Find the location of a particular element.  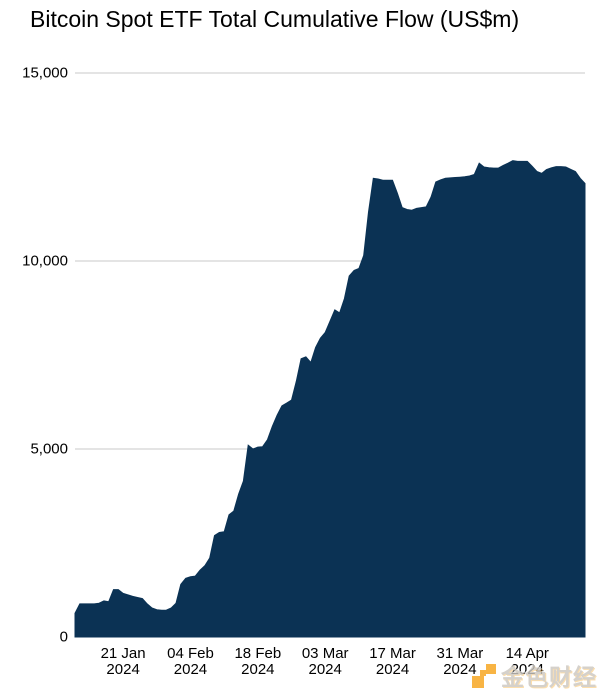

x-tick-label: 14 Apr 2024 is located at coordinates (527, 661).